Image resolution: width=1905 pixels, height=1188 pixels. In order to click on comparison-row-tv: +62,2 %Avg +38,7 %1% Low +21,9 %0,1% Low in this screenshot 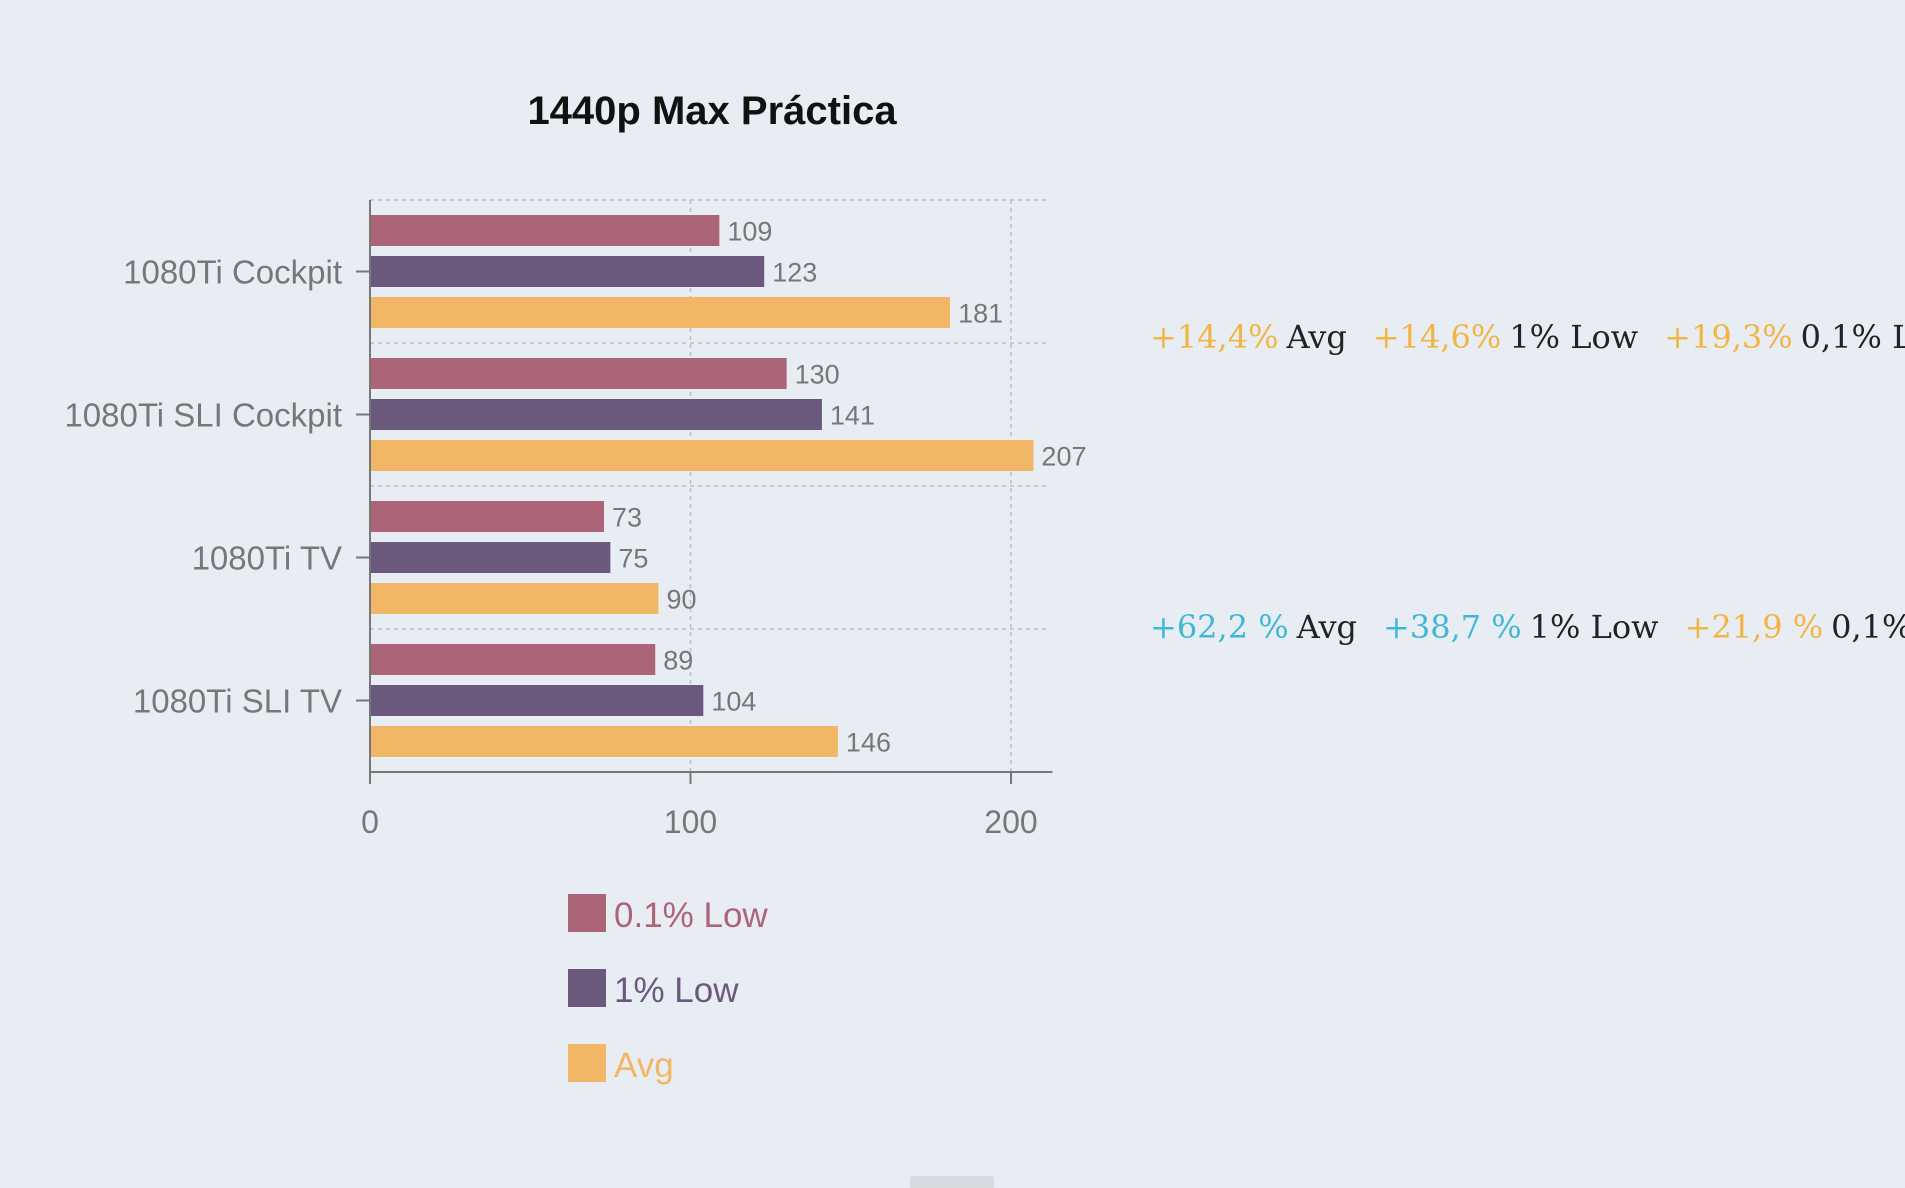, I will do `click(1527, 627)`.